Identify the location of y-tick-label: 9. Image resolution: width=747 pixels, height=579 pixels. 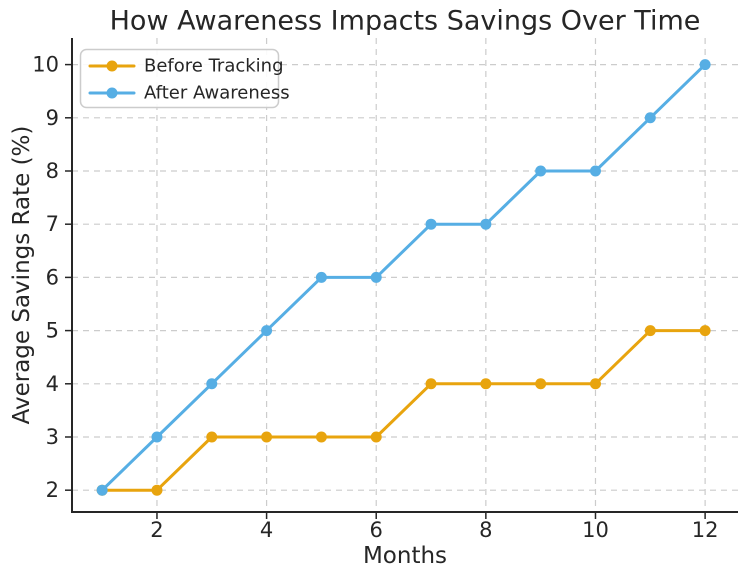
(52, 118).